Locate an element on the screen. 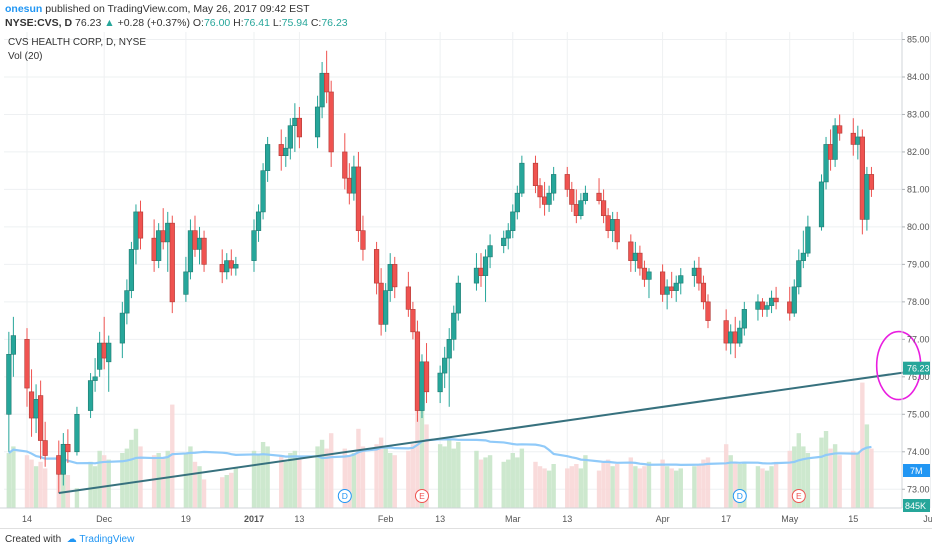 Image resolution: width=932 pixels, height=551 pixels. close-value: 76.23 is located at coordinates (334, 23).